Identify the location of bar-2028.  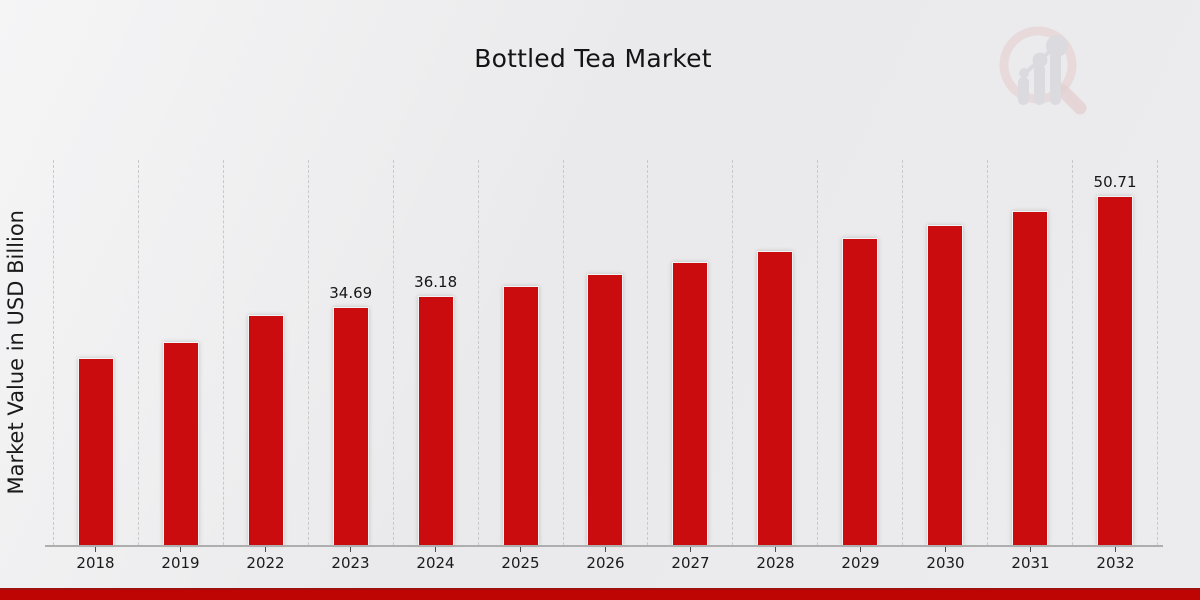
(775, 397).